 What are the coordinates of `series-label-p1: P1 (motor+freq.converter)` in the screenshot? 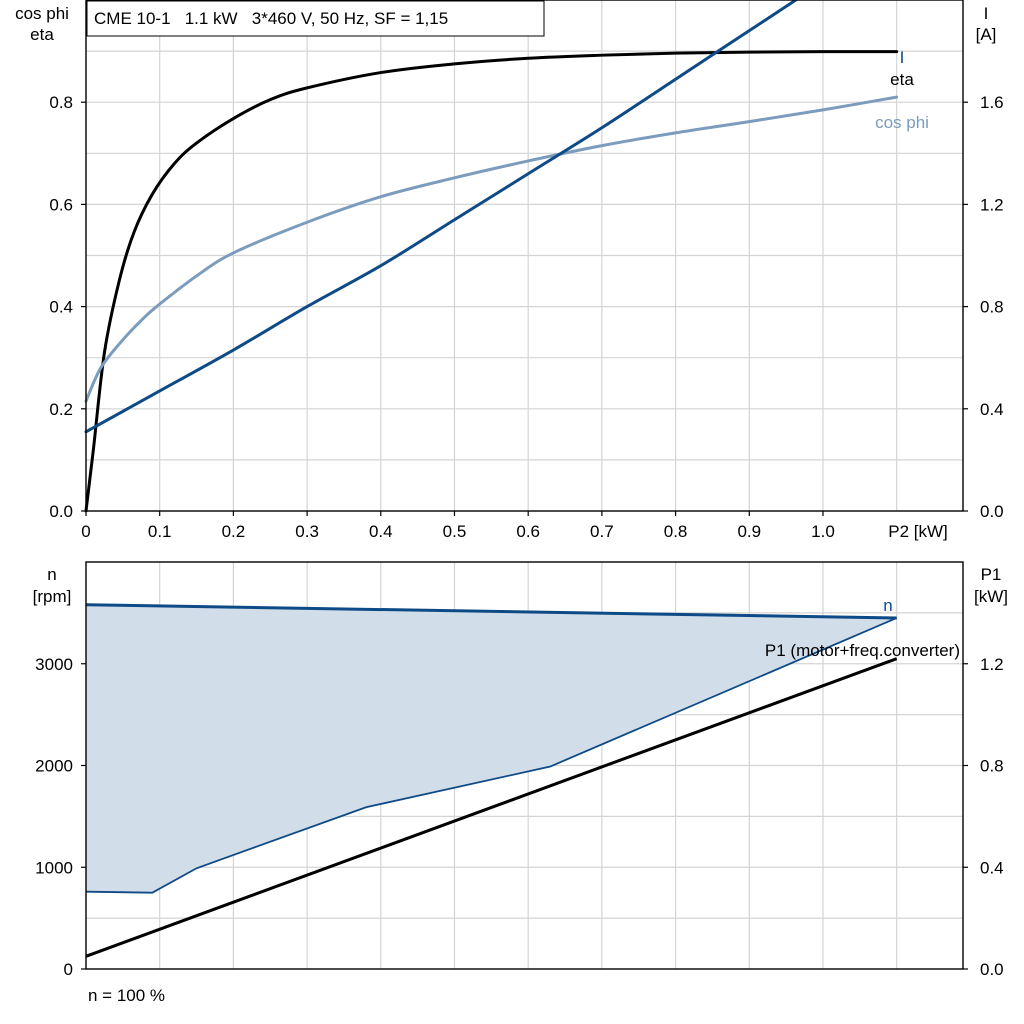 It's located at (862, 650).